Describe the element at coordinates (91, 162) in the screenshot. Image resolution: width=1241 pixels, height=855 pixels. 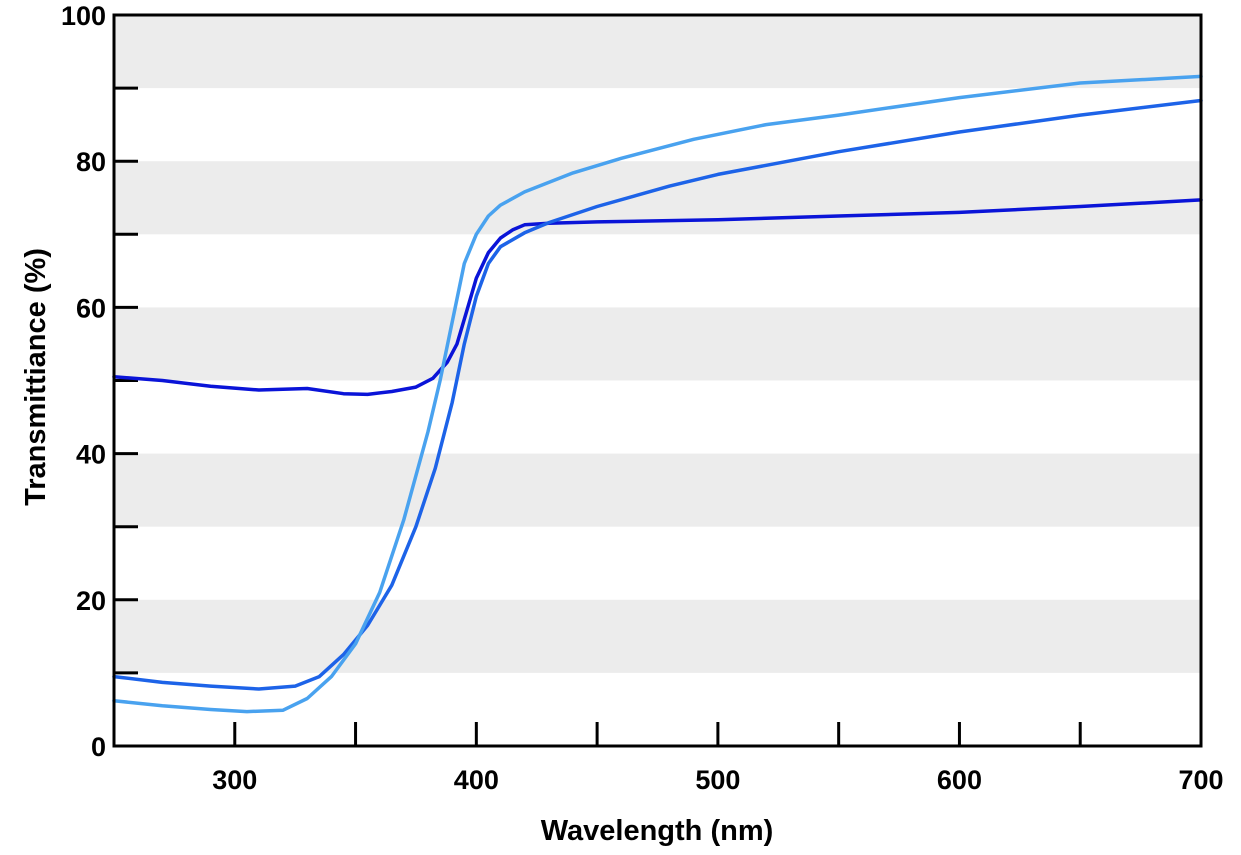
I see `y-tick-label: 80` at that location.